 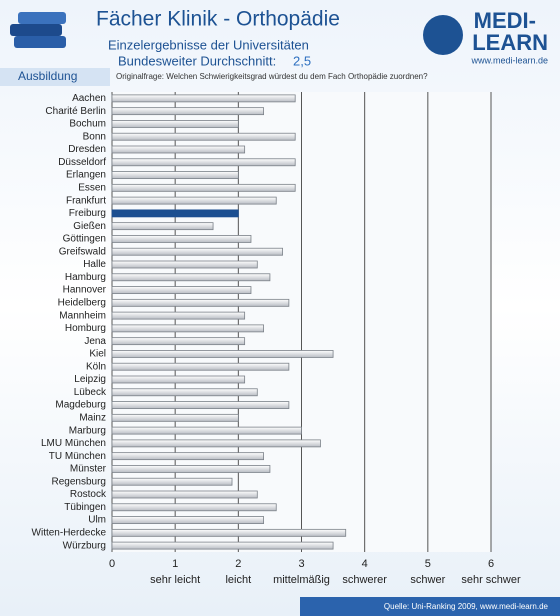 I want to click on average: 2,5, so click(x=302, y=60).